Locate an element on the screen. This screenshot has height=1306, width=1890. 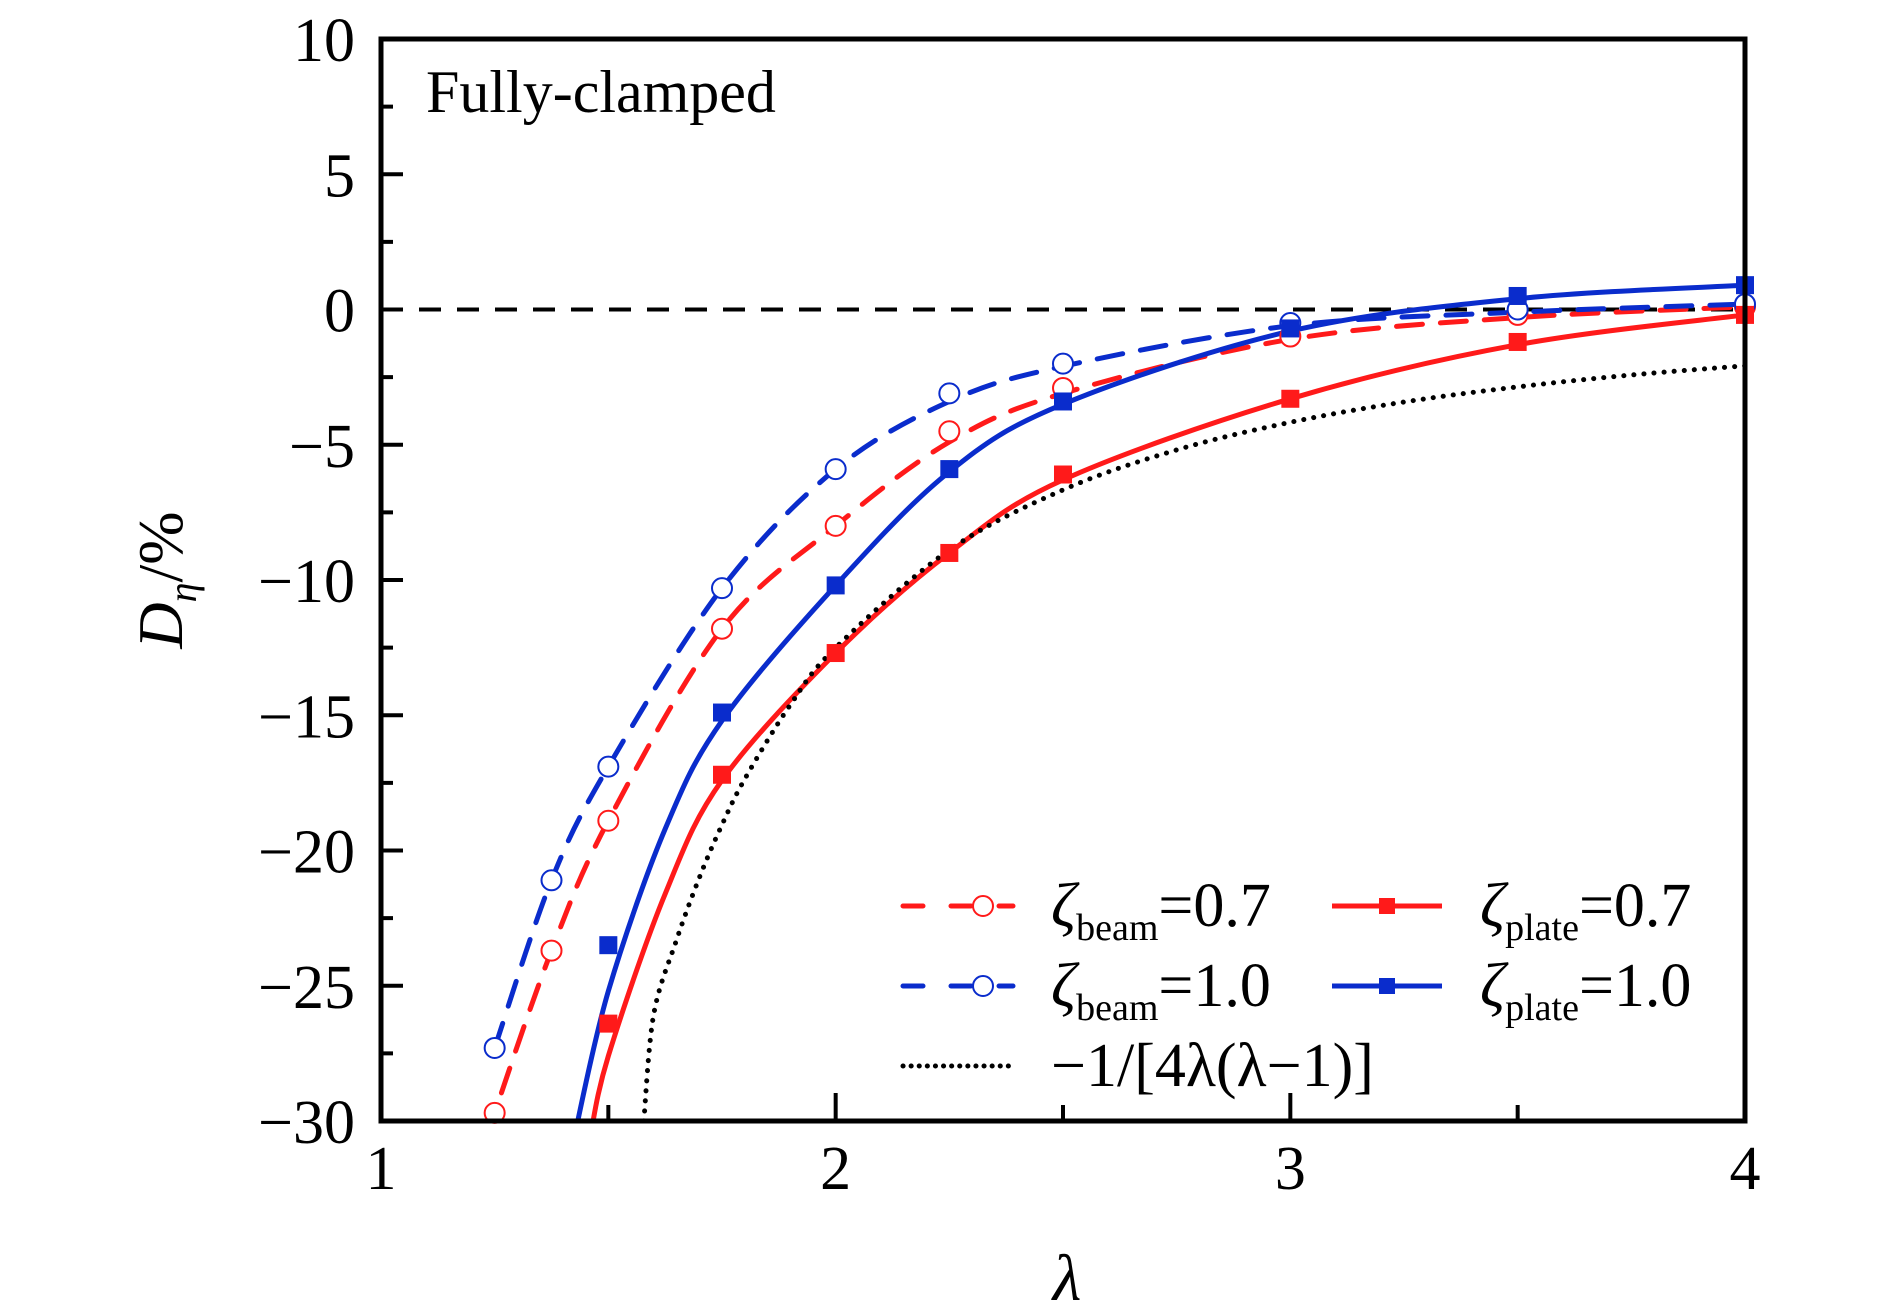
x-tick-label: 1 is located at coordinates (381, 1169).